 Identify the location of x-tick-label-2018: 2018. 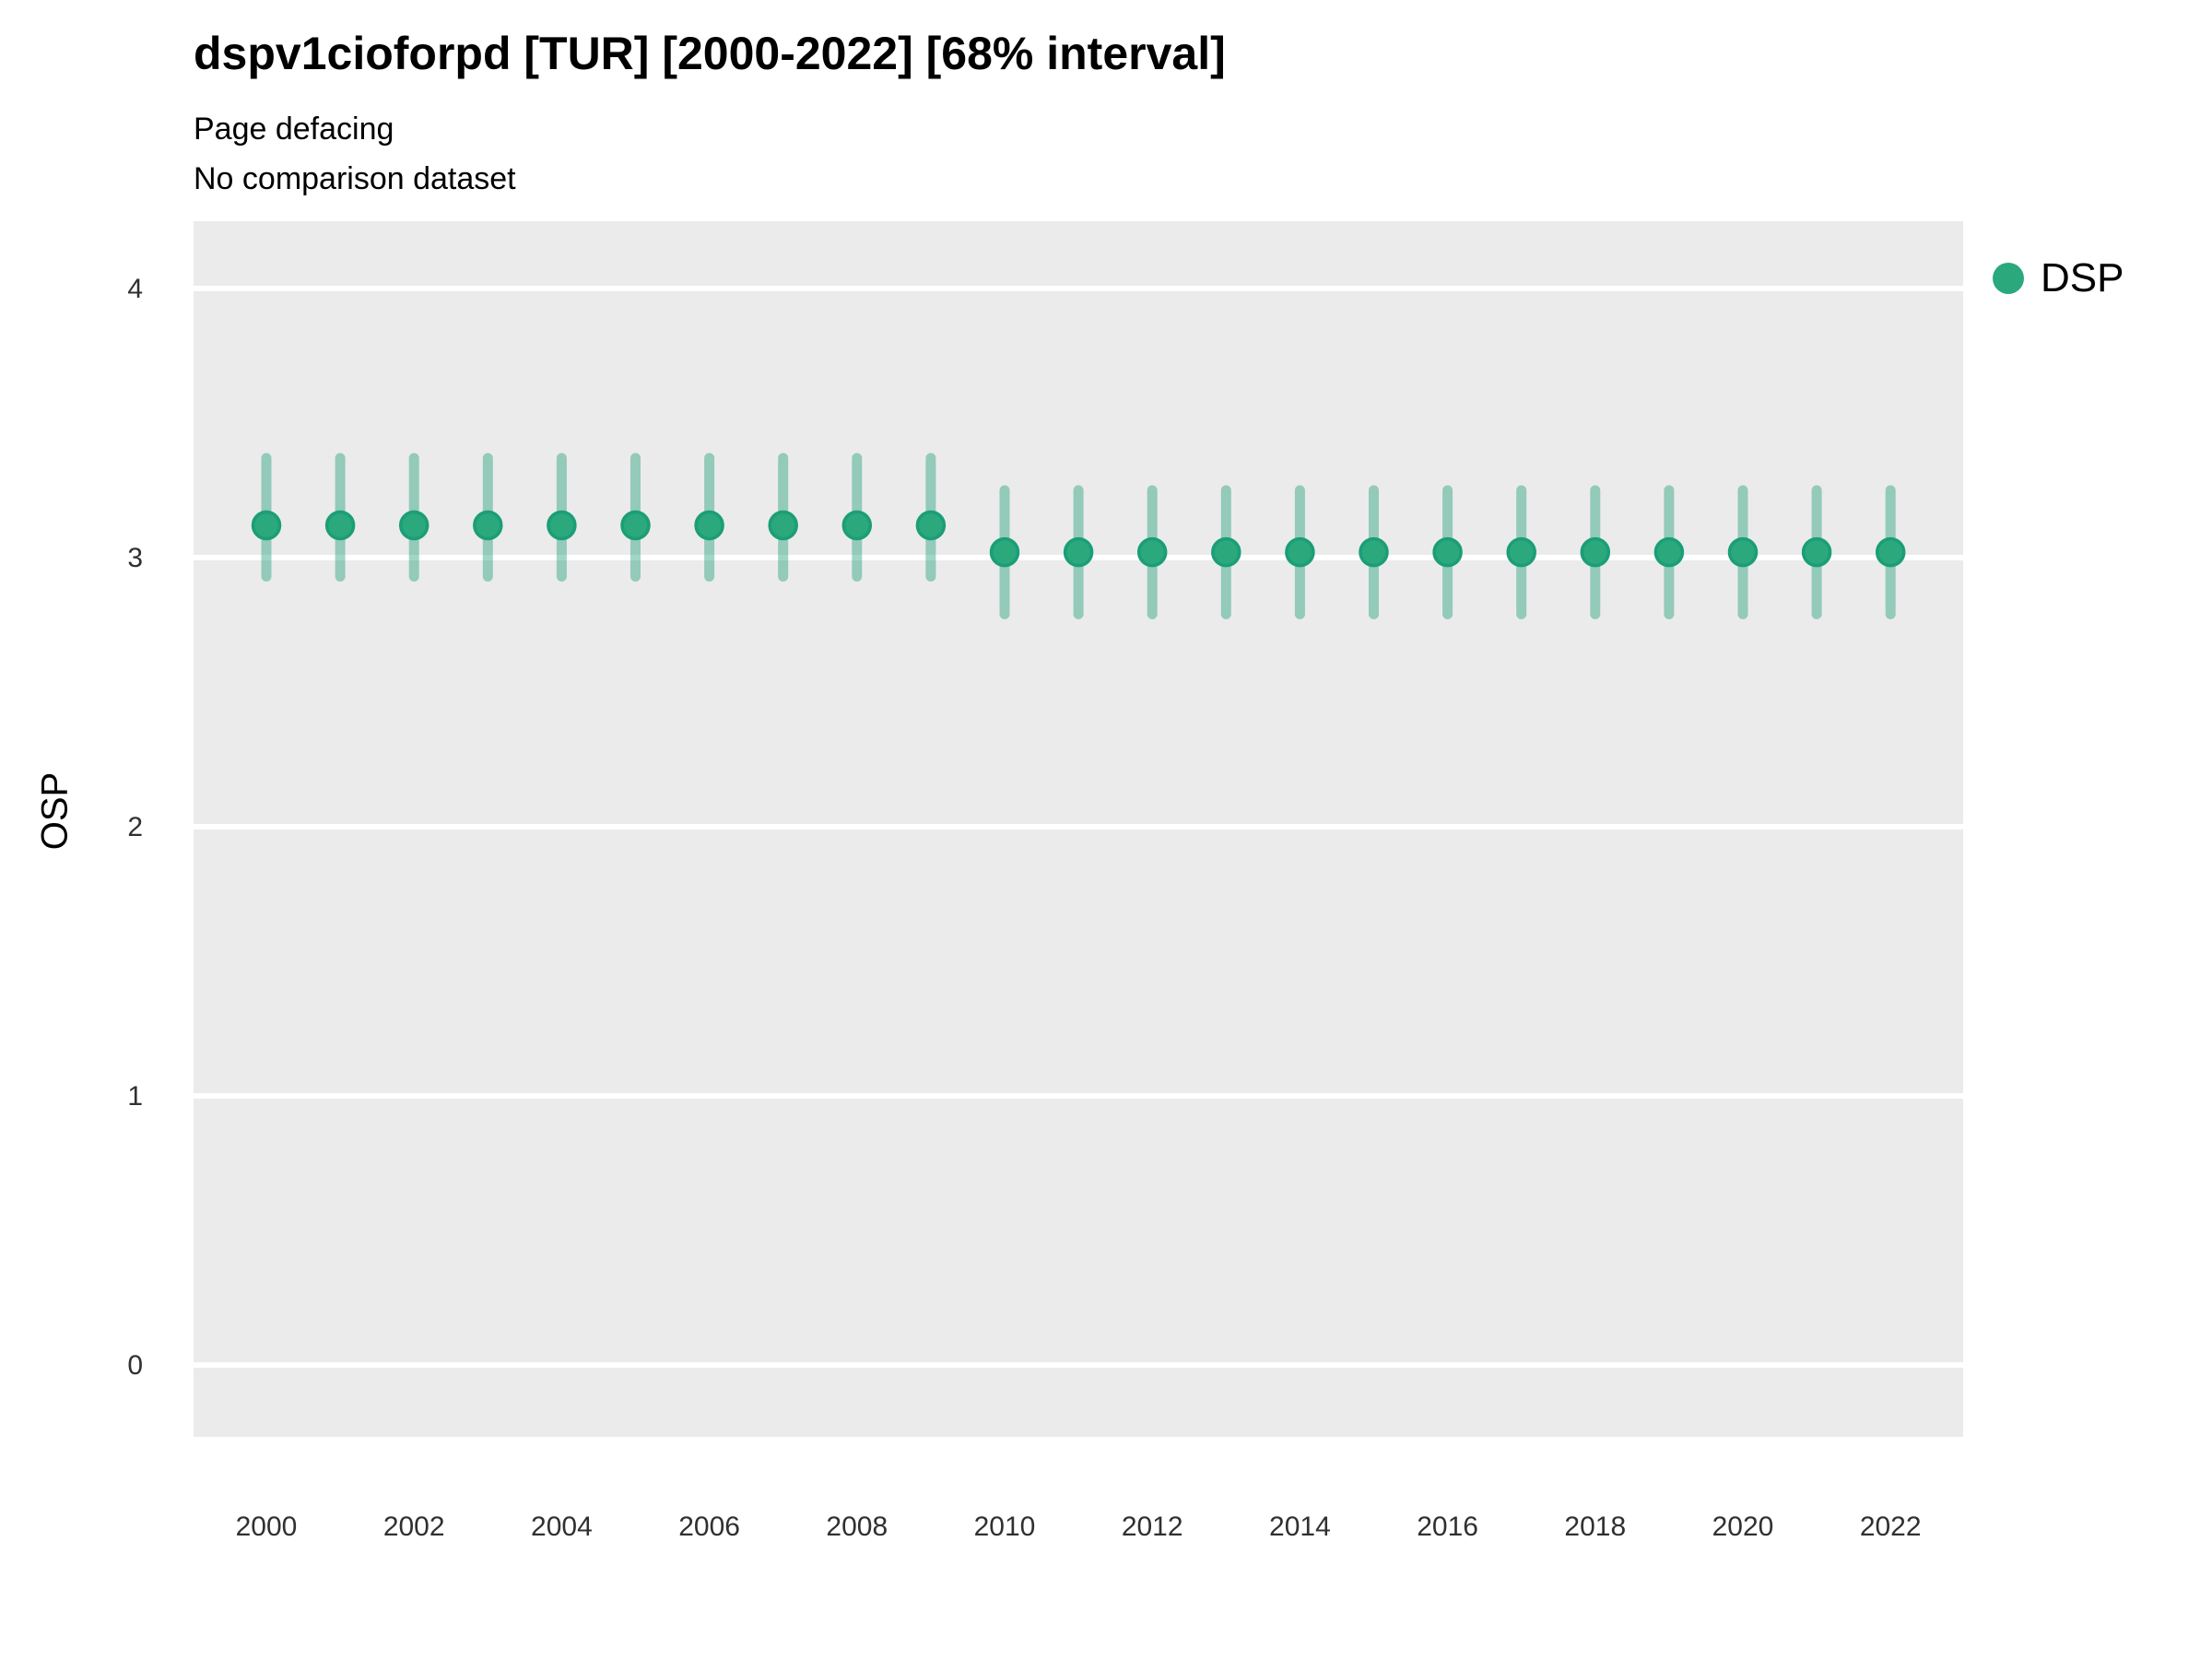
(1595, 1527).